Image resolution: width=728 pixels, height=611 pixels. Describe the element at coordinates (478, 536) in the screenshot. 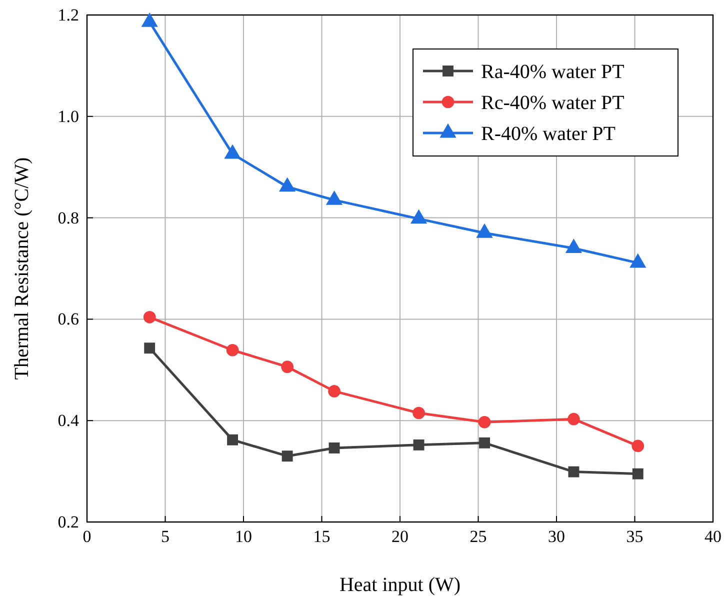

I see `x-tick-label: 25` at that location.